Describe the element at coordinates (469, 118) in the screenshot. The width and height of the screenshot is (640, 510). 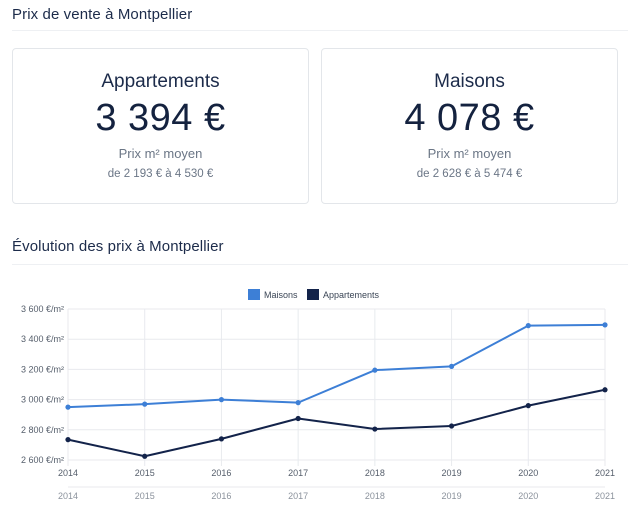
I see `card-price: 4 078 €` at that location.